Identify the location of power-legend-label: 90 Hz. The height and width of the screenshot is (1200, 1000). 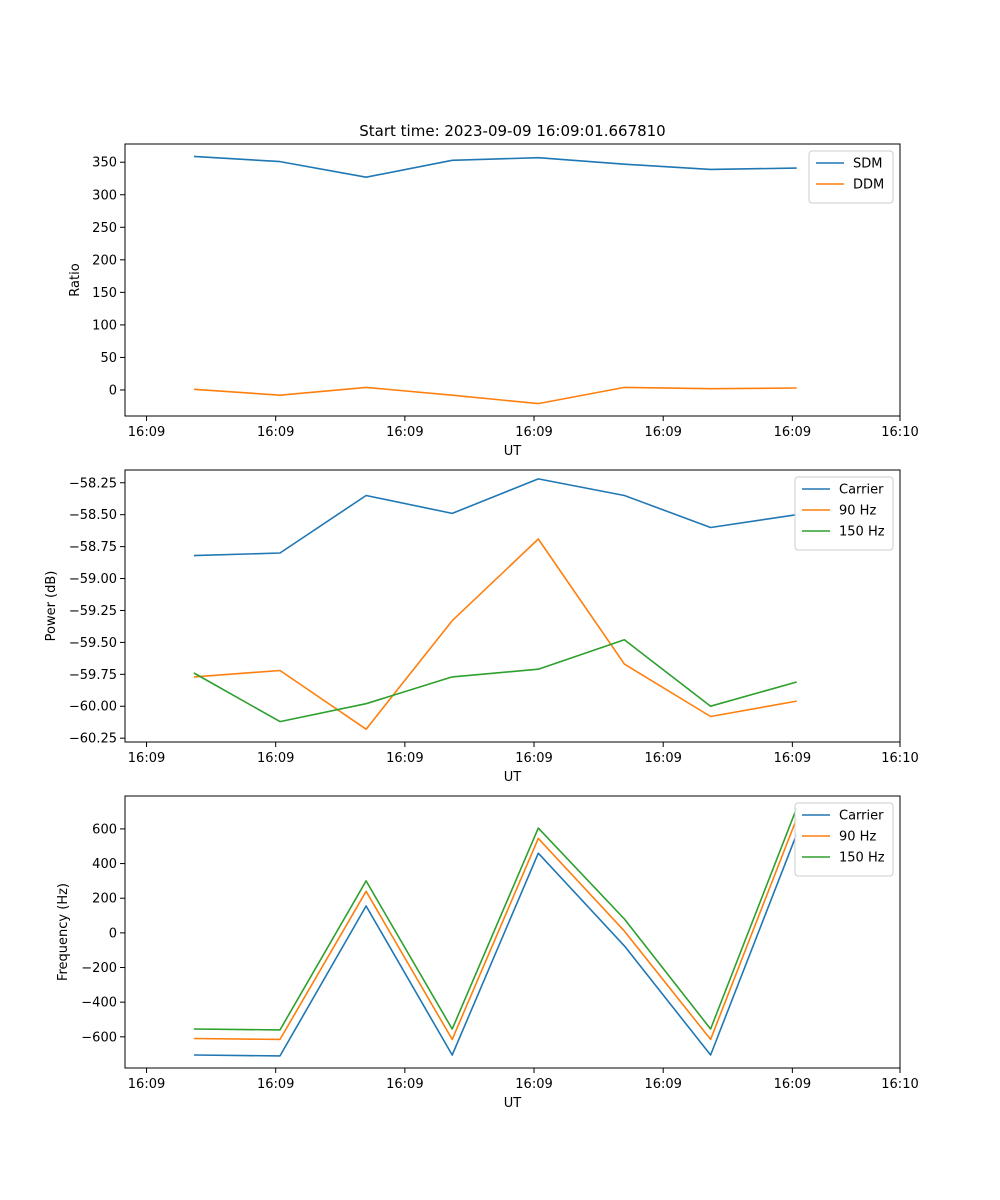
(857, 511).